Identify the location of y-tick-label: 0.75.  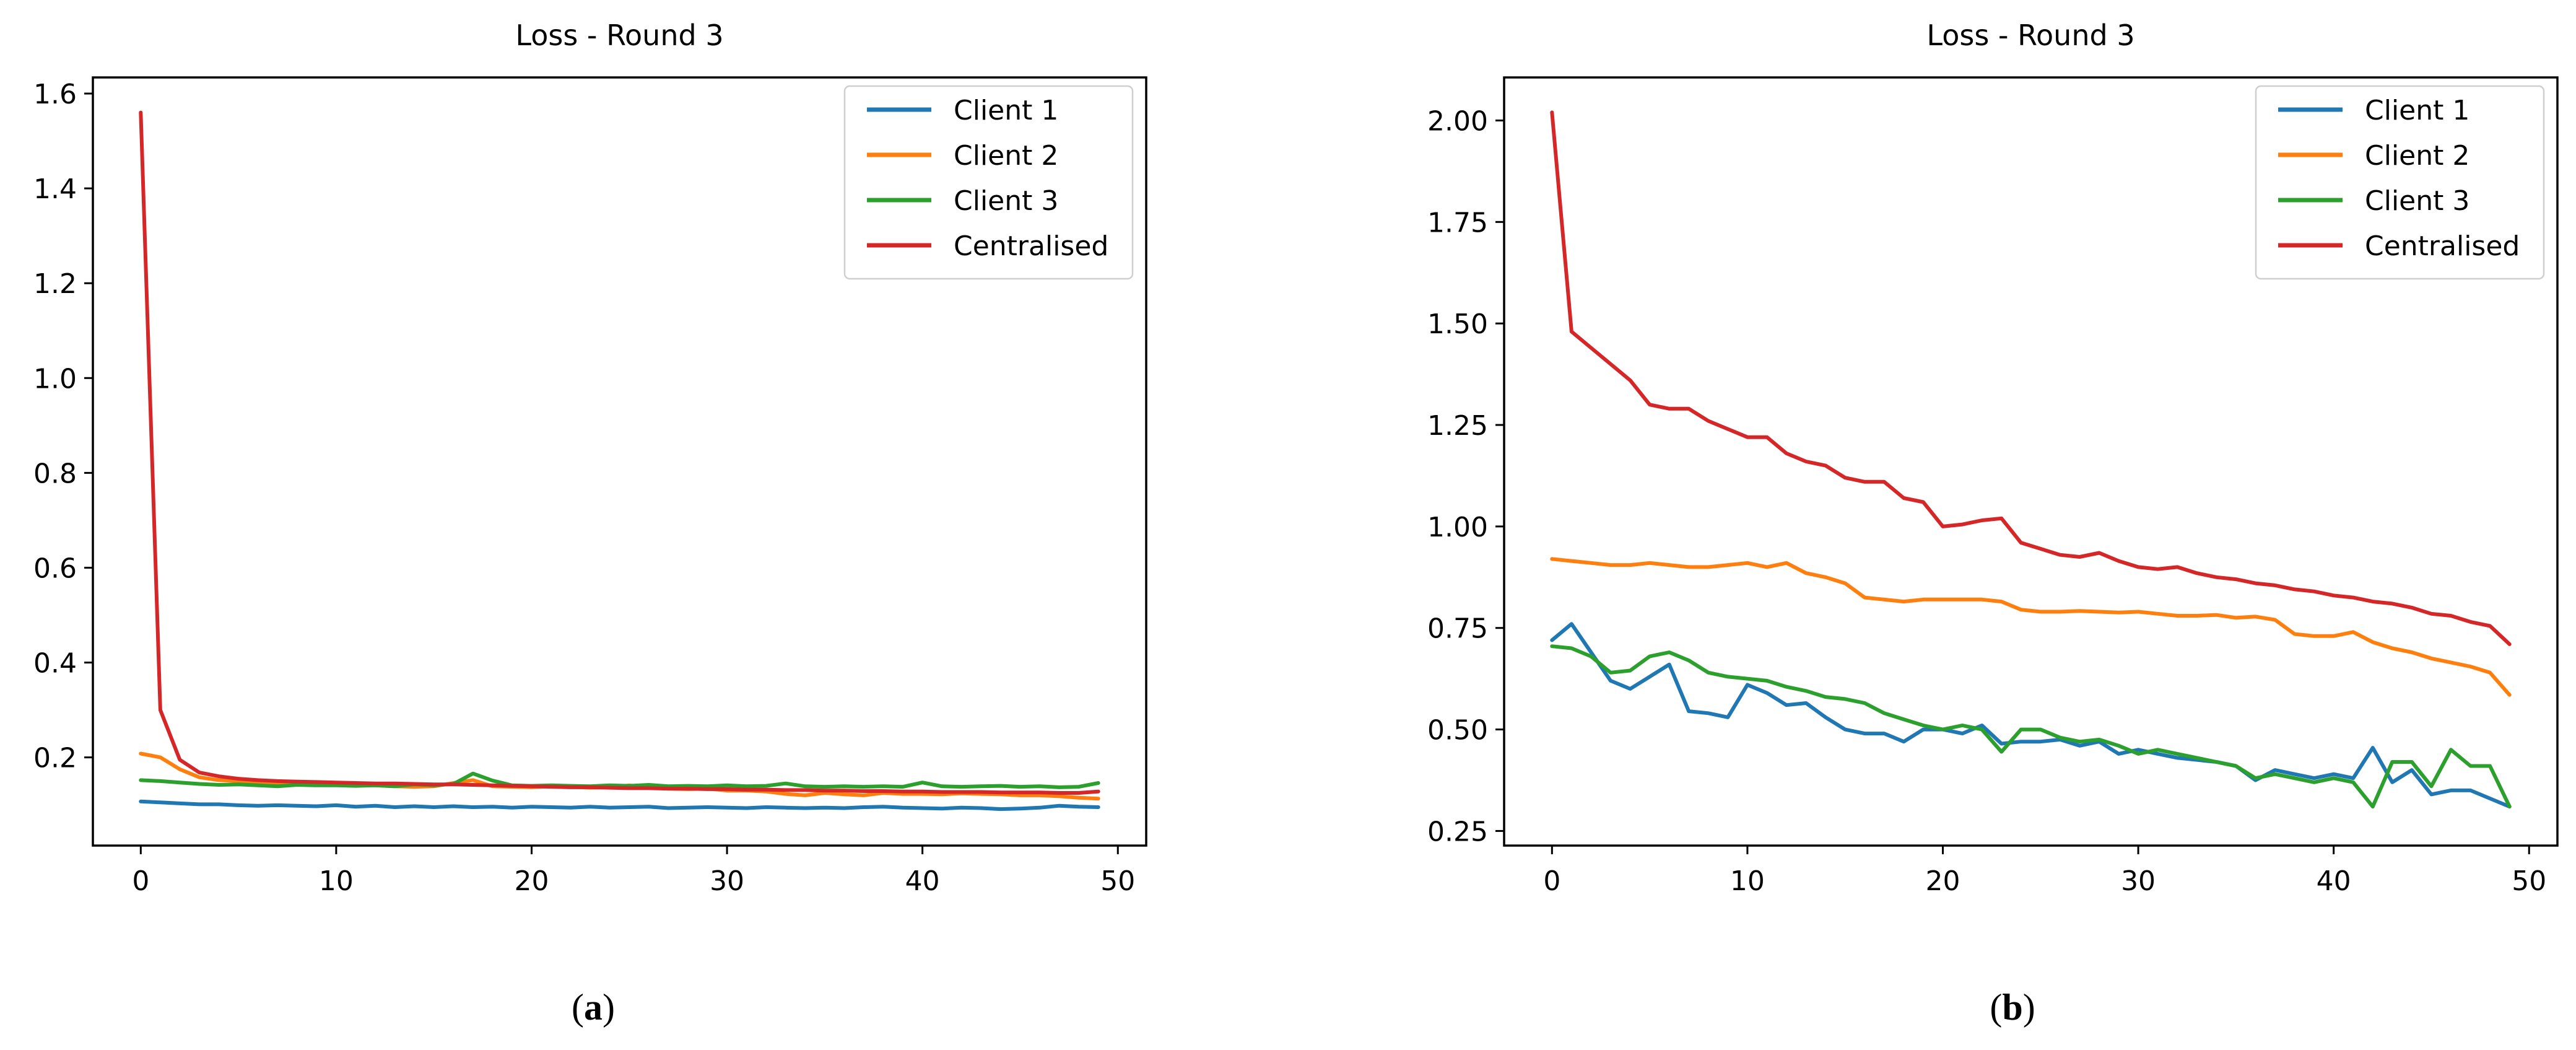
(1457, 629).